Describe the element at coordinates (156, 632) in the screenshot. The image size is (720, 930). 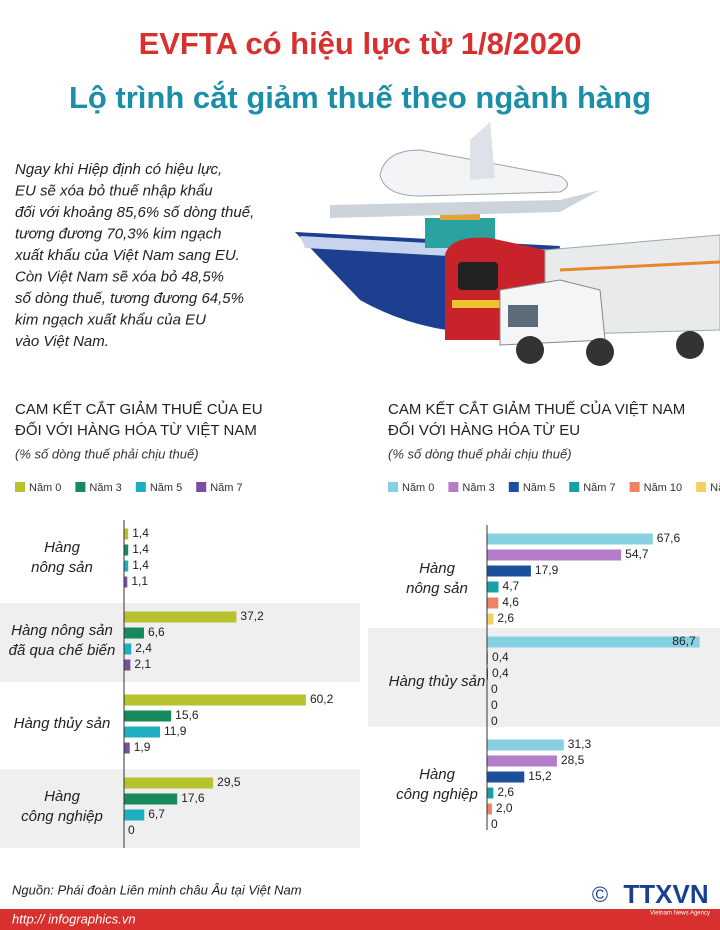
I see `value-label: 6,6` at that location.